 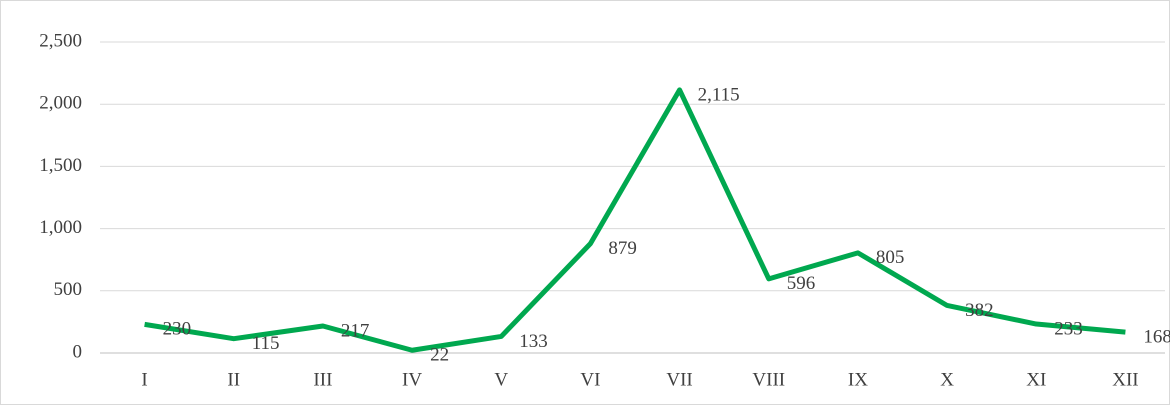 I want to click on data-label: 115, so click(x=266, y=343).